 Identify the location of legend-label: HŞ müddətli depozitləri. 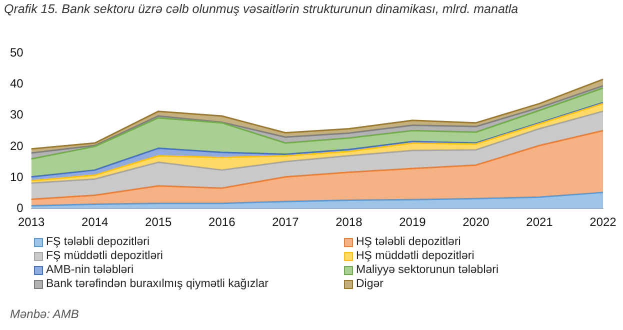
(415, 256).